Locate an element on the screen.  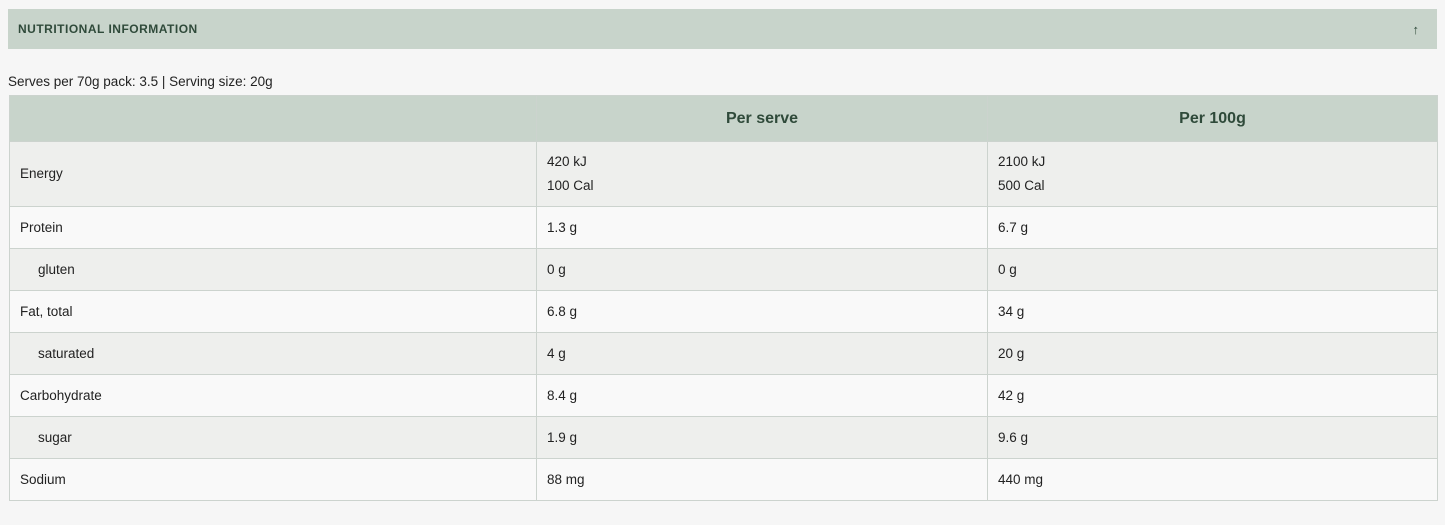
nutrient-name: saturated is located at coordinates (273, 353).